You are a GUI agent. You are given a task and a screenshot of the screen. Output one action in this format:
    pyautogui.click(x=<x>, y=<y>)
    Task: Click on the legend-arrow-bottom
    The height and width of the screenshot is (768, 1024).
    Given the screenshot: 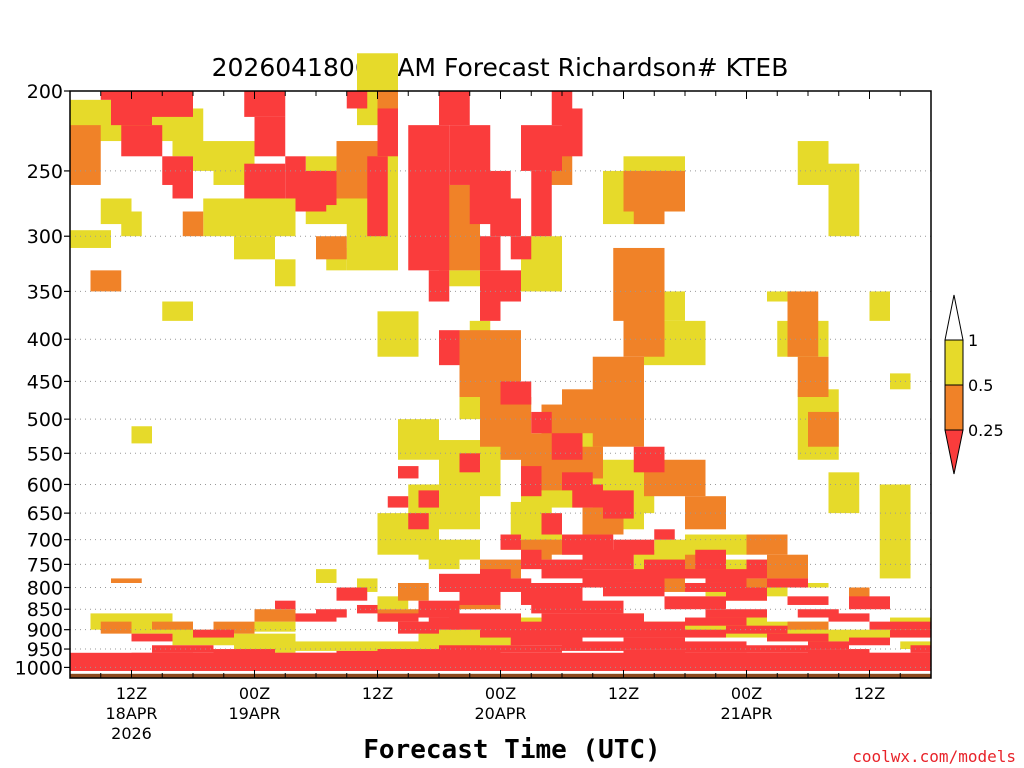 What is the action you would take?
    pyautogui.click(x=954, y=452)
    